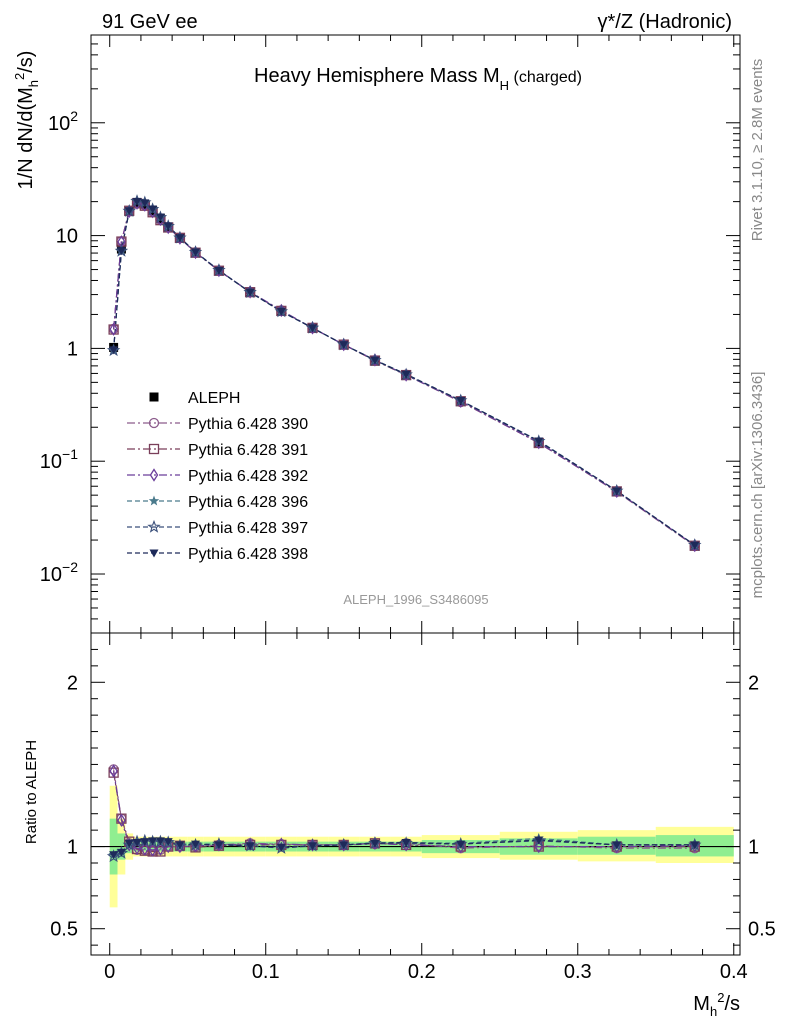 This screenshot has height=1024, width=786. I want to click on legend-label: Pythia 6.428 396, so click(248, 502).